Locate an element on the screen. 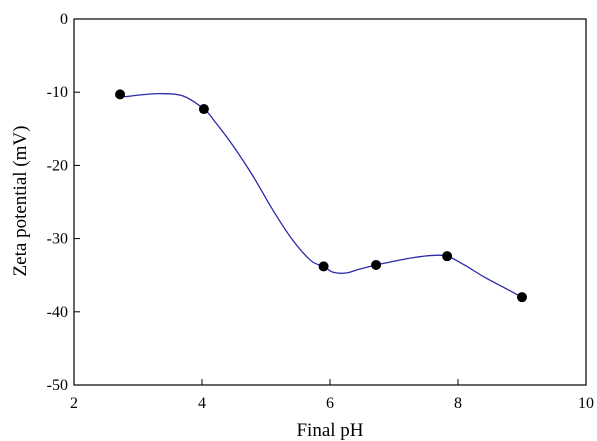  x-axis-title: Final pH is located at coordinates (329, 430).